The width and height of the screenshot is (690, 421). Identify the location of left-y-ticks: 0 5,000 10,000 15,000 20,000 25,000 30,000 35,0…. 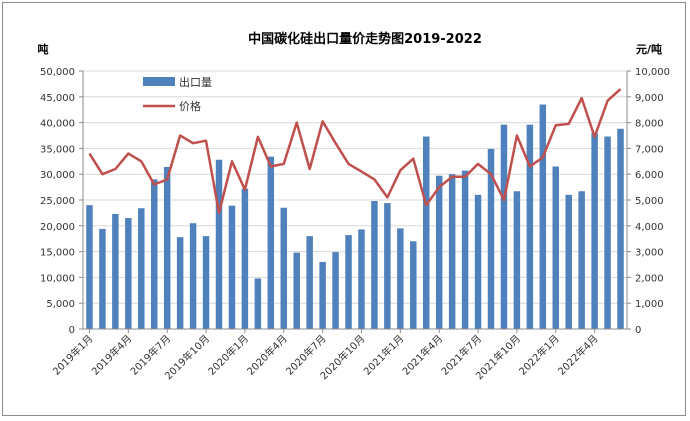
(61, 201).